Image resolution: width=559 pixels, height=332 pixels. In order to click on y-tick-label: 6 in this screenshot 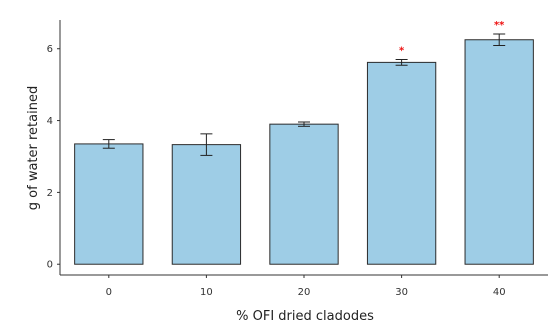, I will do `click(50, 49)`.